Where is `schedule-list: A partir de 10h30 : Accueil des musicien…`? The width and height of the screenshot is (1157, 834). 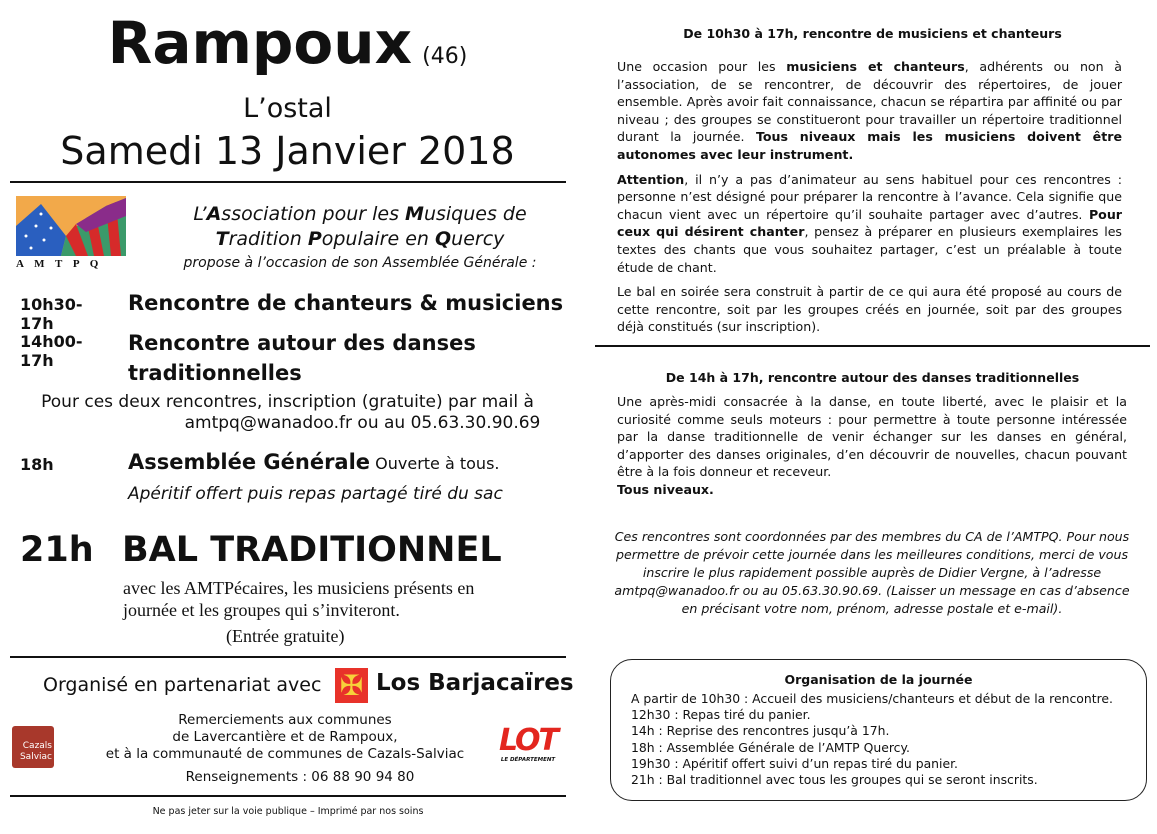 schedule-list: A partir de 10h30 : Accueil des musicien… is located at coordinates (888, 739).